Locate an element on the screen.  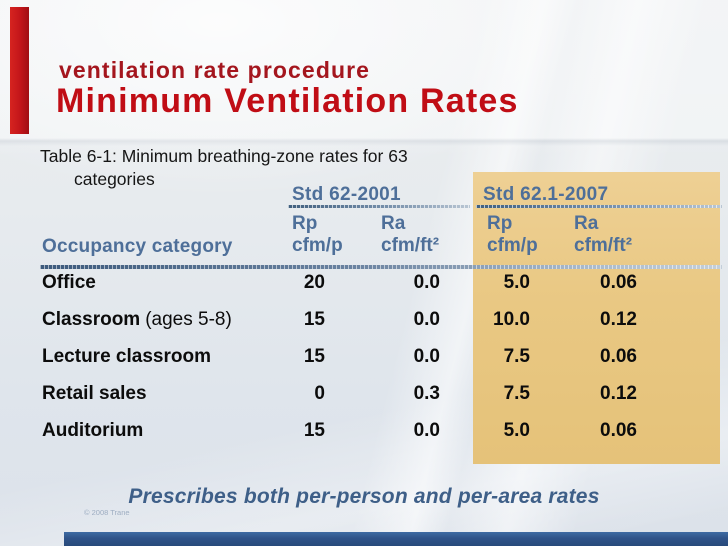
col-header-rp-2007: Rp cfm/p is located at coordinates (512, 235).